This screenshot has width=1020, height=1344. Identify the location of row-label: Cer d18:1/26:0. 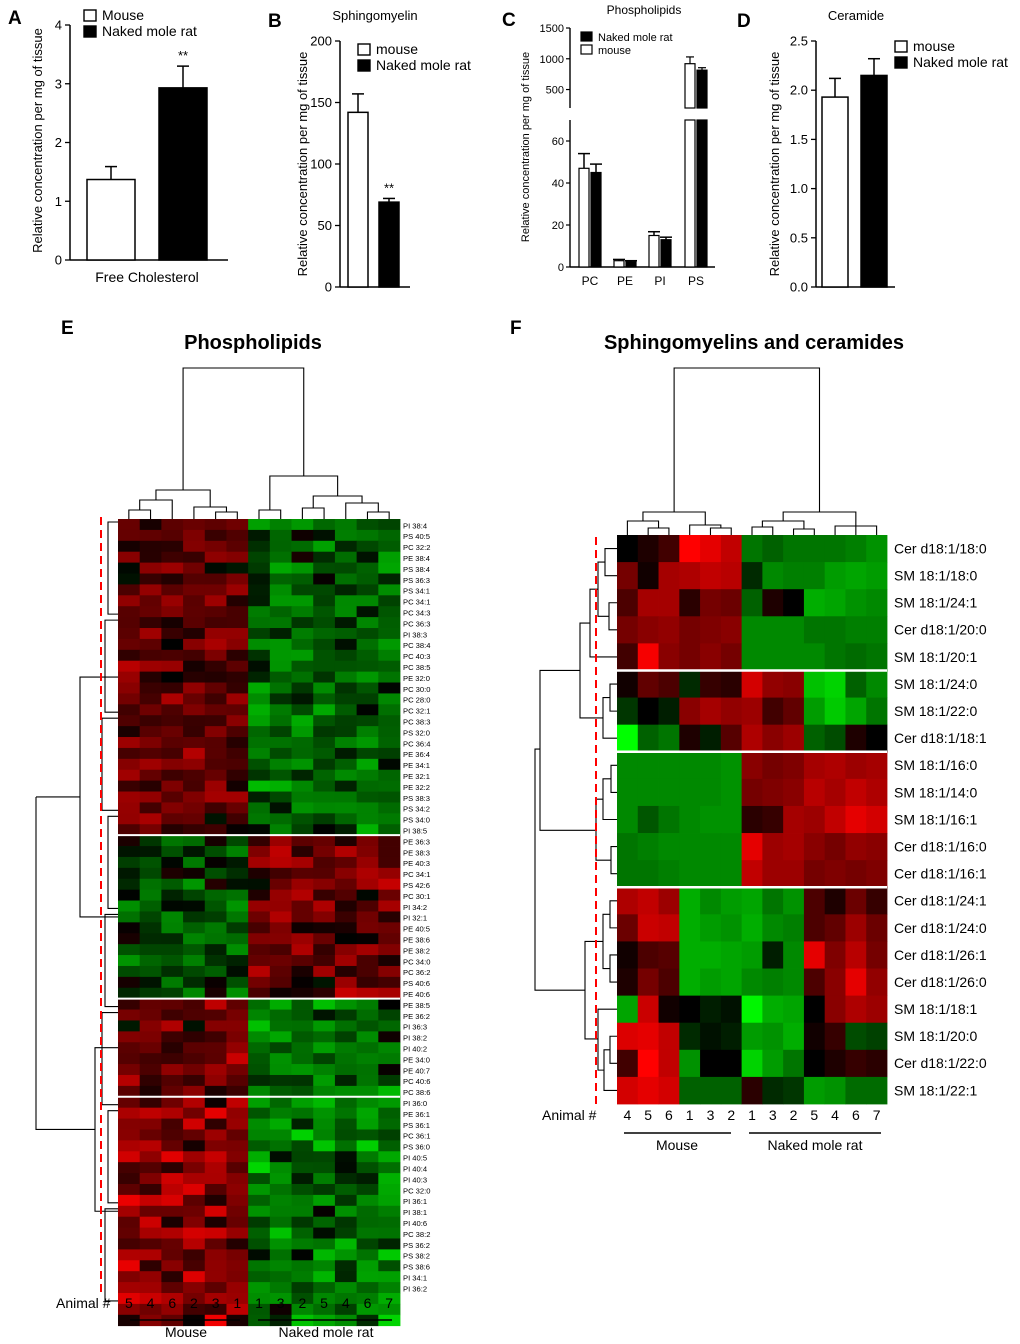
(940, 982).